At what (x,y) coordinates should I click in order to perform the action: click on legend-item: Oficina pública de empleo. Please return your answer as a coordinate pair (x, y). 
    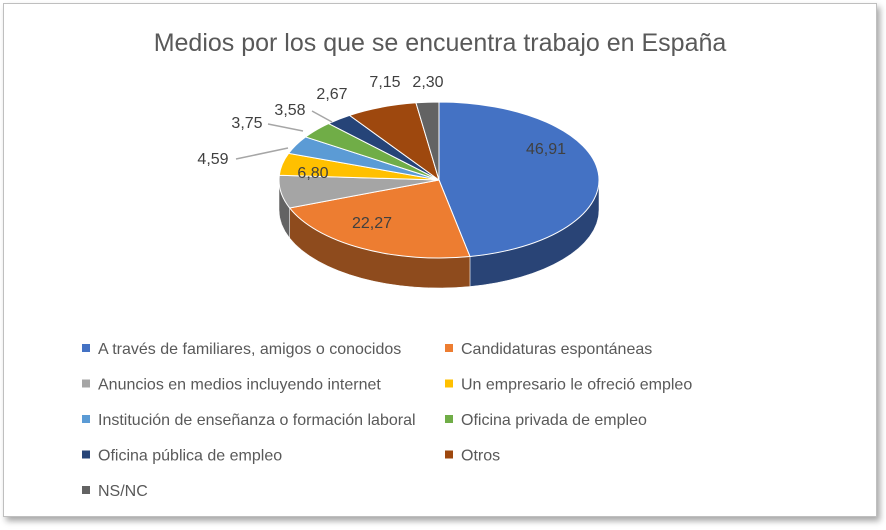
    Looking at the image, I should click on (182, 456).